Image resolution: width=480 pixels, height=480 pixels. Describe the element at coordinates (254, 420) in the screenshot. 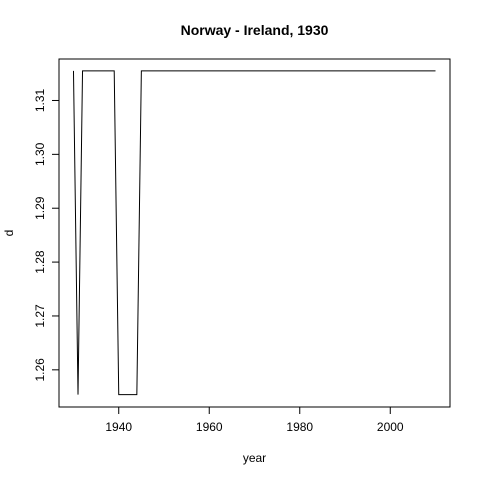

I see `x-axis: 1940 1960 1980 2000` at that location.